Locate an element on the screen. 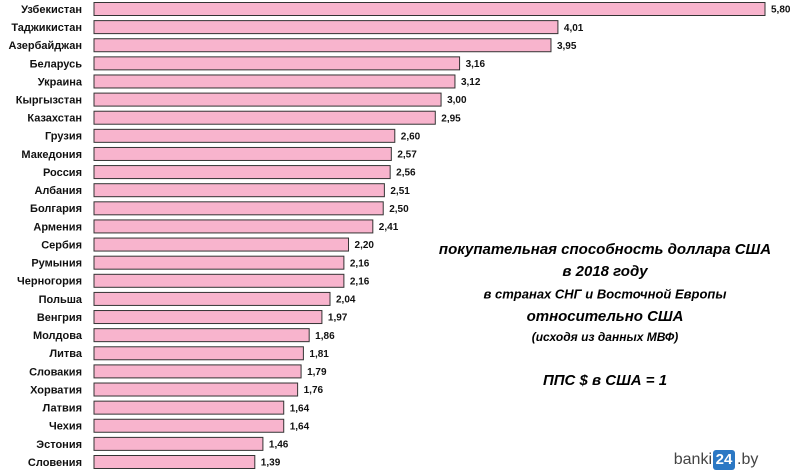  value-label: 2,57 is located at coordinates (407, 155).